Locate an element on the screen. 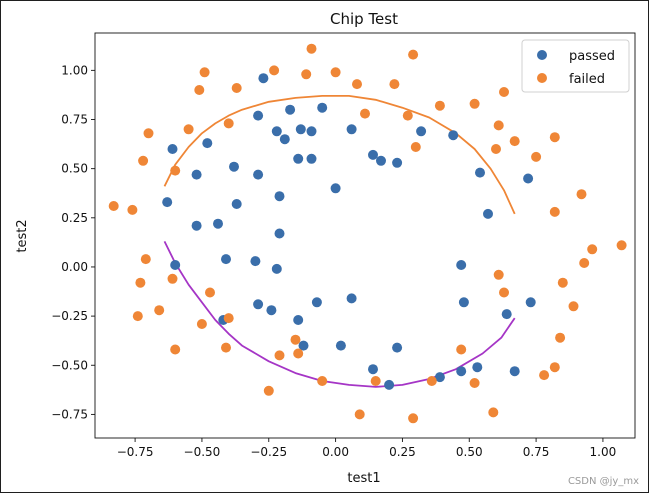 This screenshot has height=495, width=651. x-tick-label: 0.50 is located at coordinates (469, 452).